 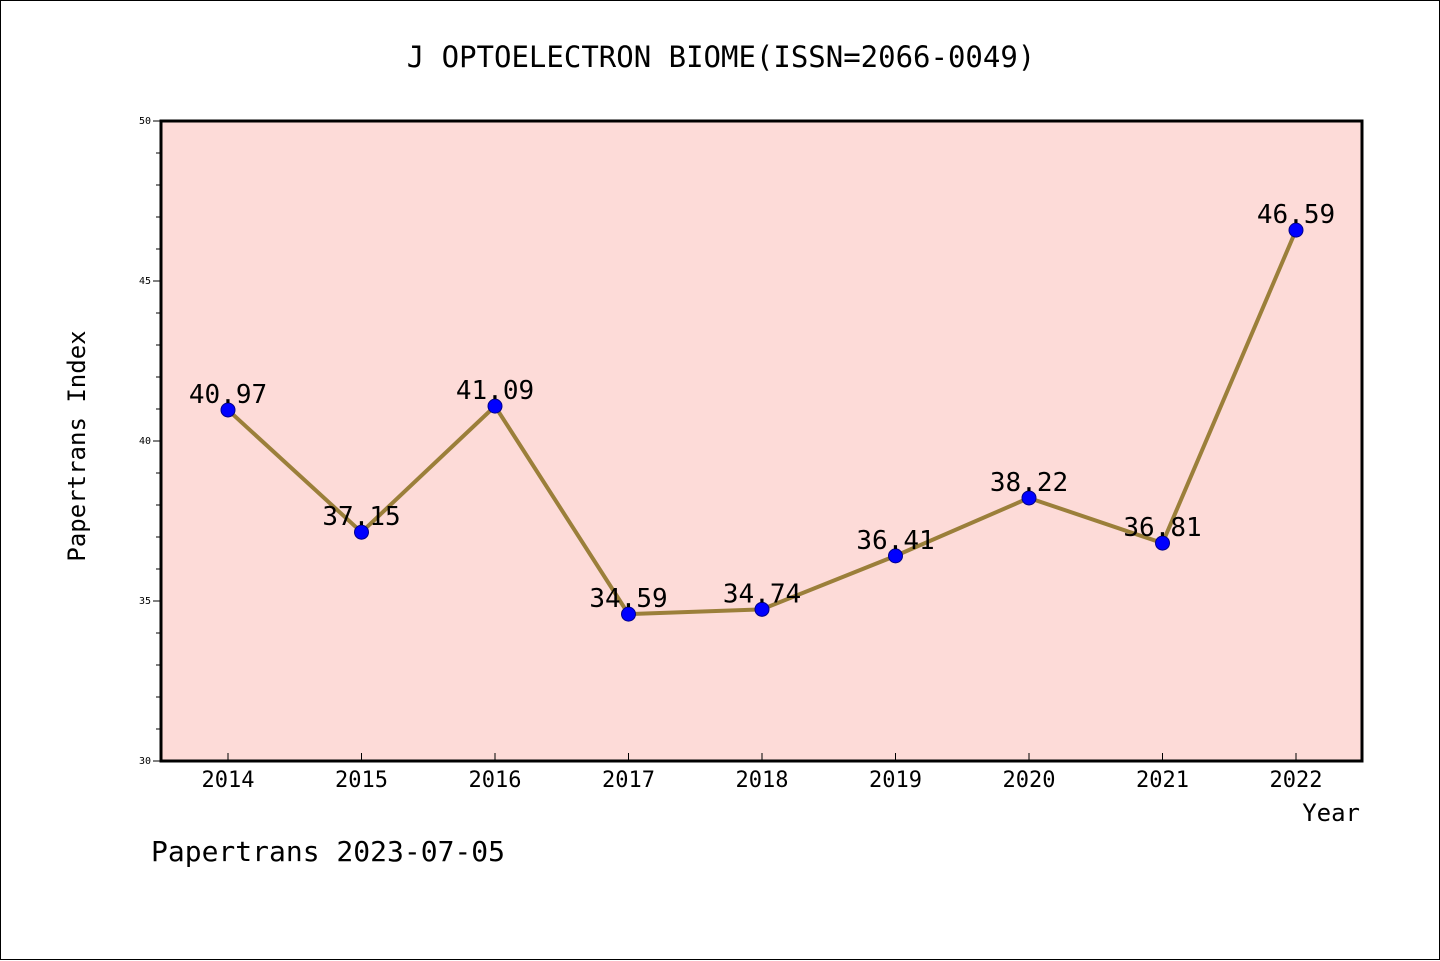 I want to click on y-axis-ticks: 30 35 40 45 50, so click(x=150, y=441).